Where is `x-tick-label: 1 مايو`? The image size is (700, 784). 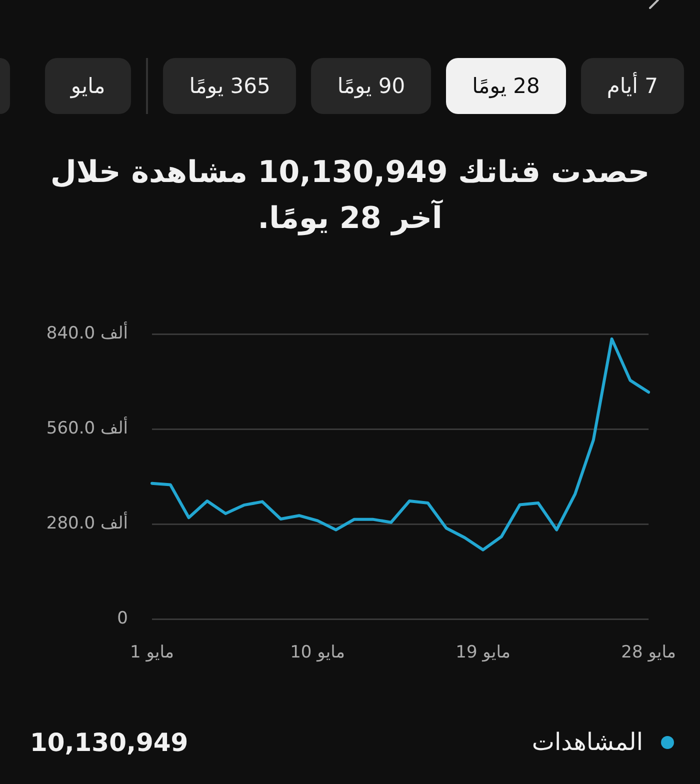
x-tick-label: 1 مايو is located at coordinates (152, 652).